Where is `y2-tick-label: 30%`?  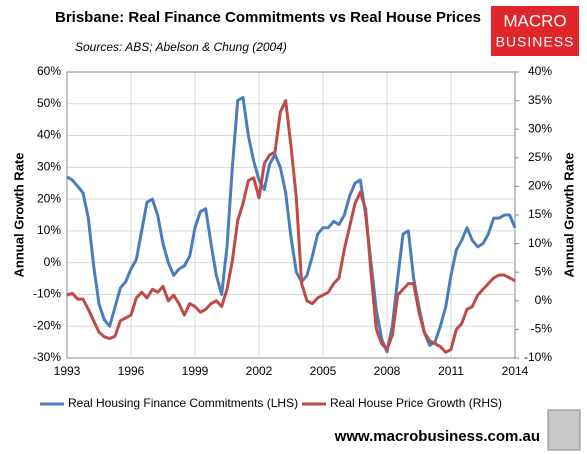
y2-tick-label: 30% is located at coordinates (540, 128).